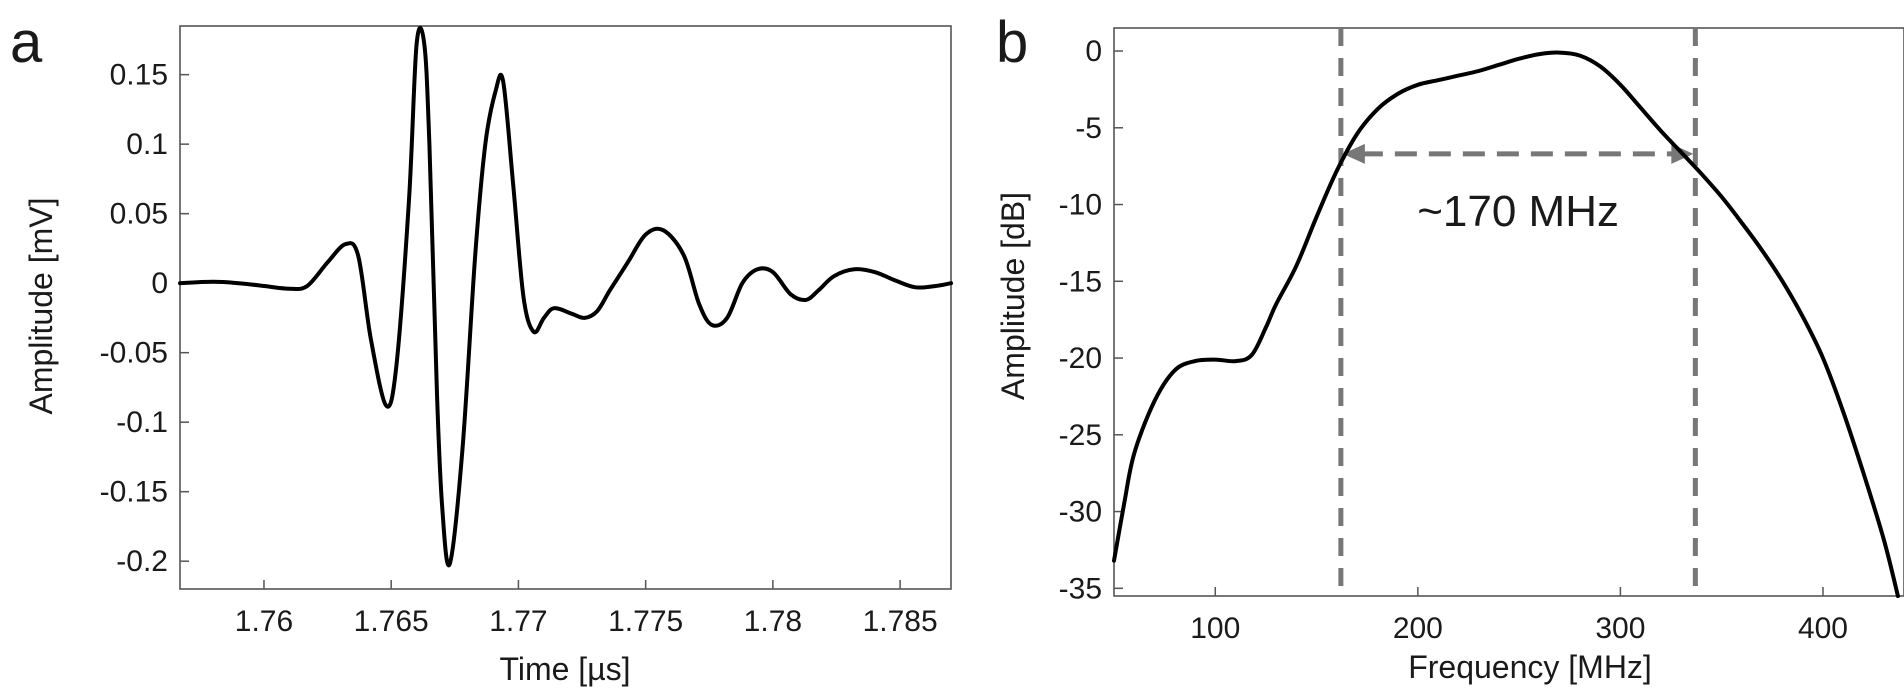 This screenshot has height=699, width=1904. What do you see at coordinates (134, 353) in the screenshot?
I see `panel-a-y-tick-label: -0.05` at bounding box center [134, 353].